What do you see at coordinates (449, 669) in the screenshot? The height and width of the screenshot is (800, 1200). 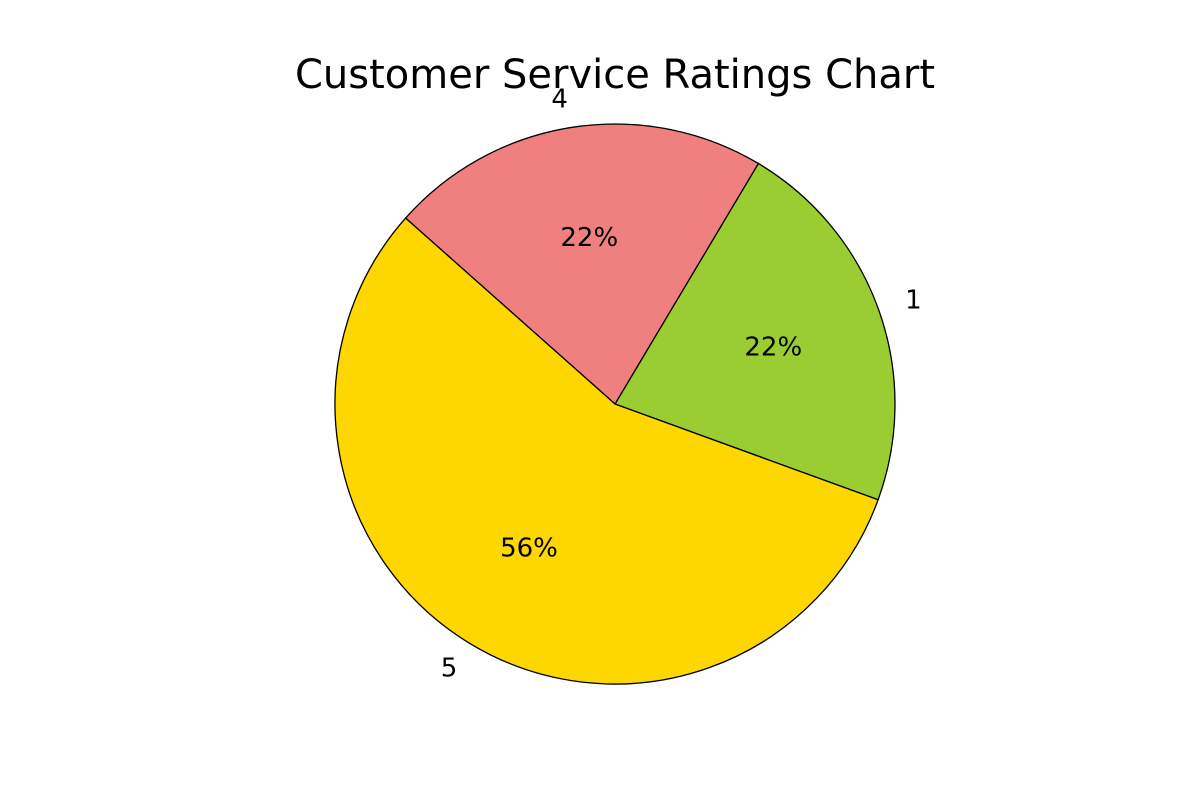 I see `category-label-5: 5` at bounding box center [449, 669].